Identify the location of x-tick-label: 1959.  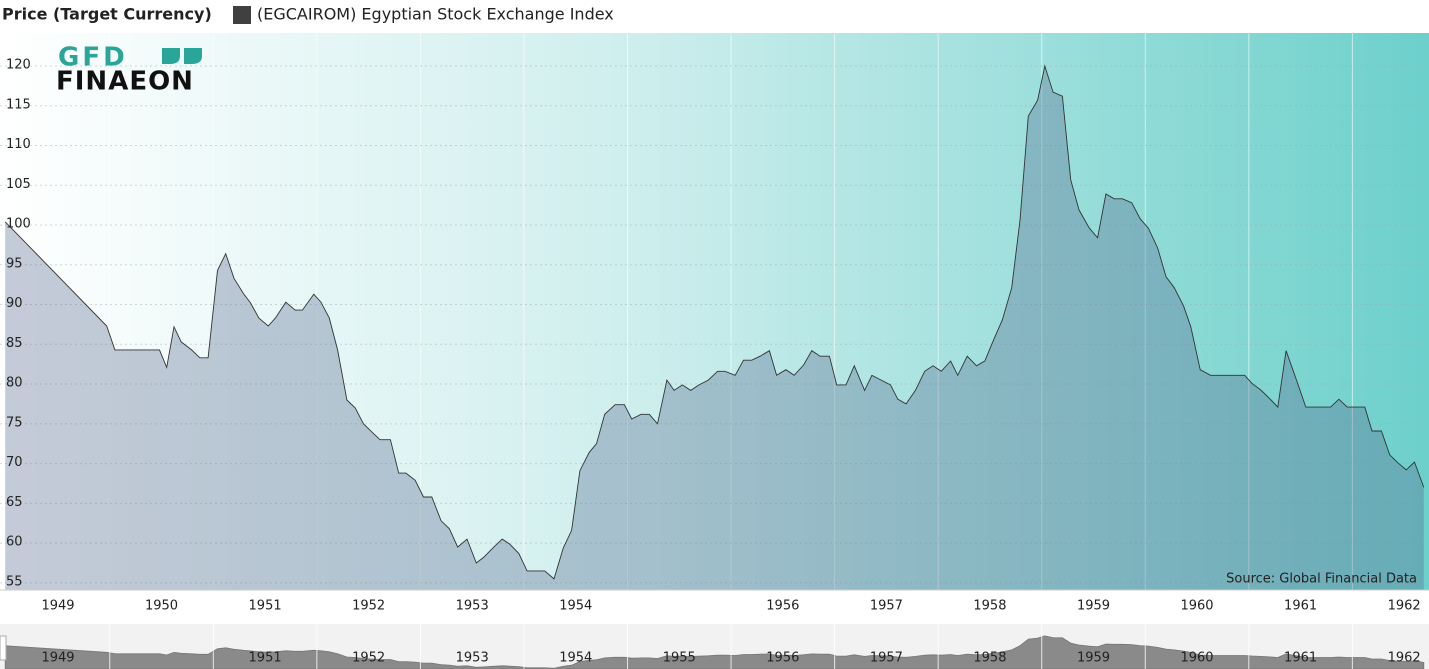
(1093, 606).